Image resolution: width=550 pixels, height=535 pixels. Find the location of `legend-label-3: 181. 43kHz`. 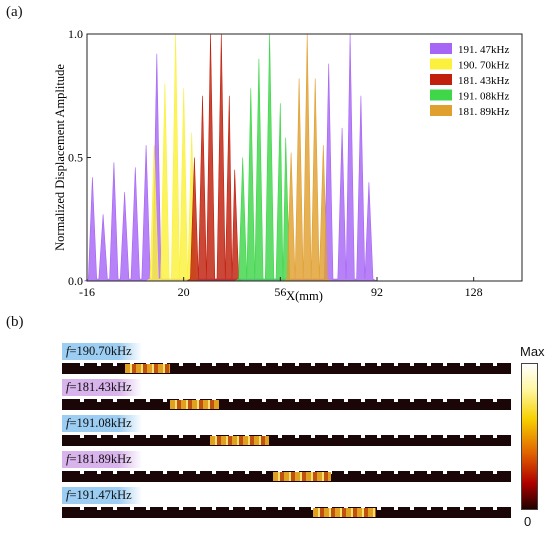

legend-label-3: 181. 43kHz is located at coordinates (483, 81).